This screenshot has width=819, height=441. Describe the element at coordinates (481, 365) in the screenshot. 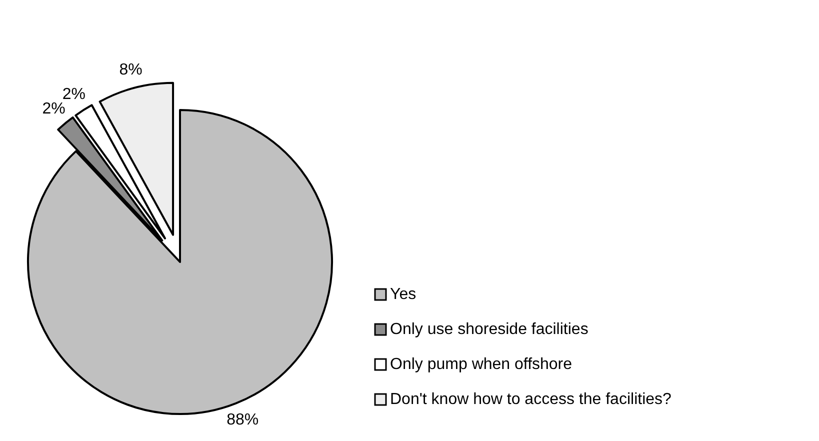

I see `legend-label: Only pump when offshore` at that location.